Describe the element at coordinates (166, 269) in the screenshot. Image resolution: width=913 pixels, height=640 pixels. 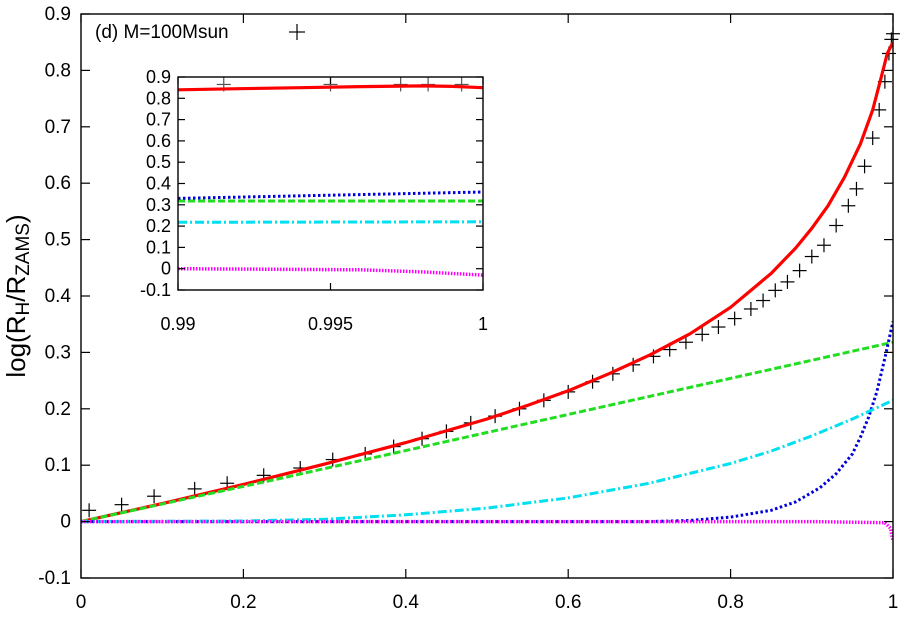
I see `inset-y-tick-label: 0` at that location.